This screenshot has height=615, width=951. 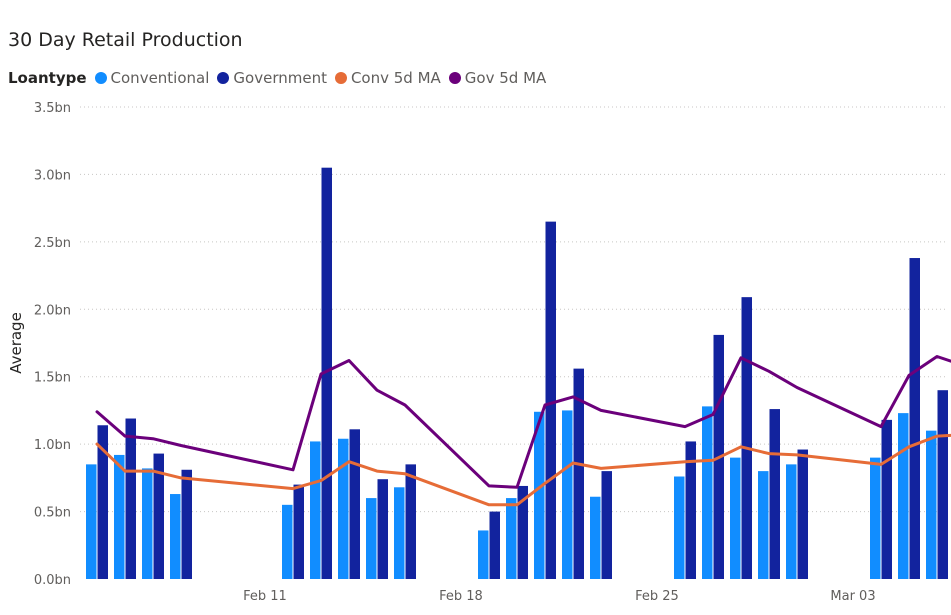 What do you see at coordinates (52, 445) in the screenshot?
I see `y-tick-label: 1.0bn` at bounding box center [52, 445].